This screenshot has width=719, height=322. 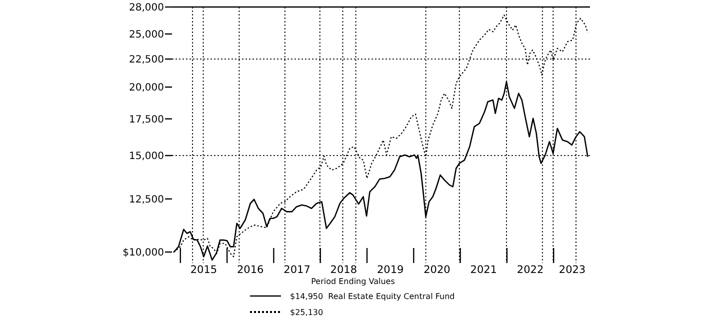 I want to click on x-tick-label: 2019, so click(x=390, y=270).